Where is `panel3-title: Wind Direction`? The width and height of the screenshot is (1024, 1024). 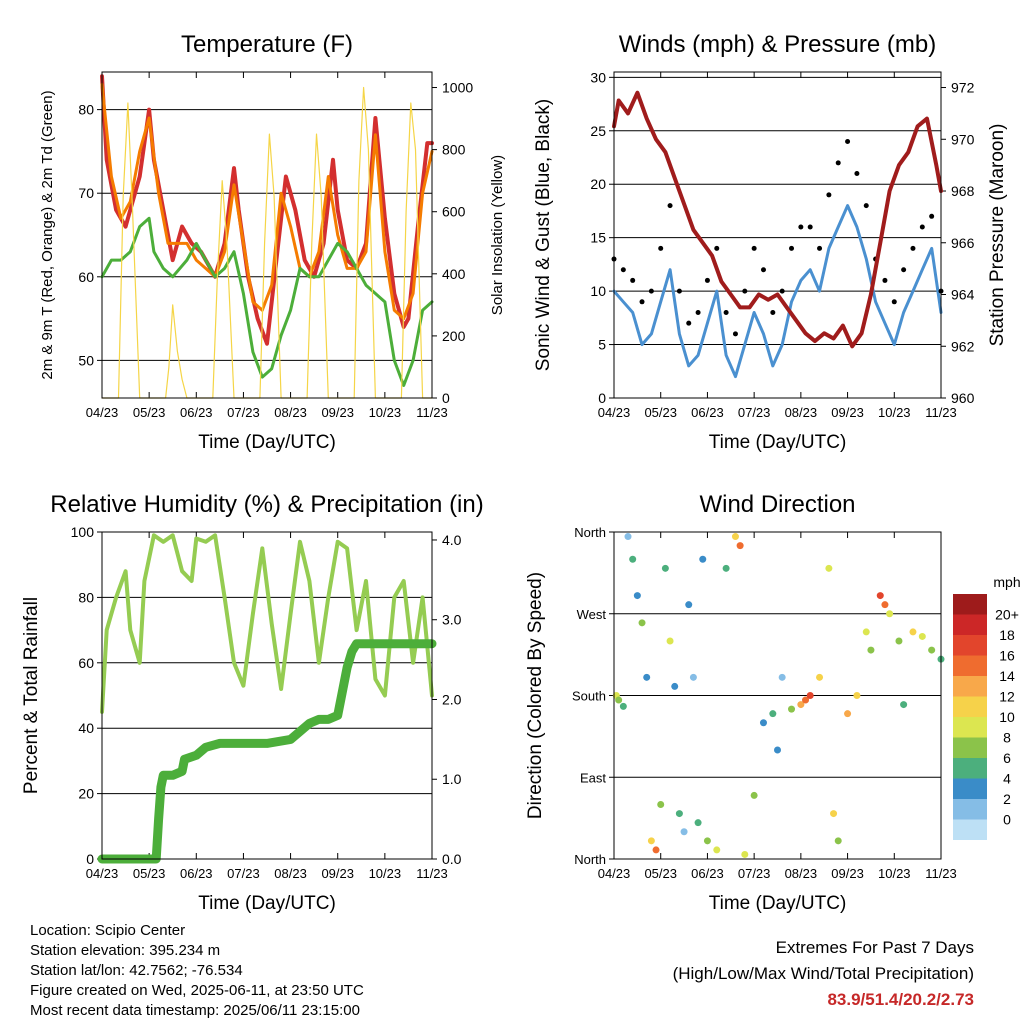
panel3-title: Wind Direction is located at coordinates (777, 504).